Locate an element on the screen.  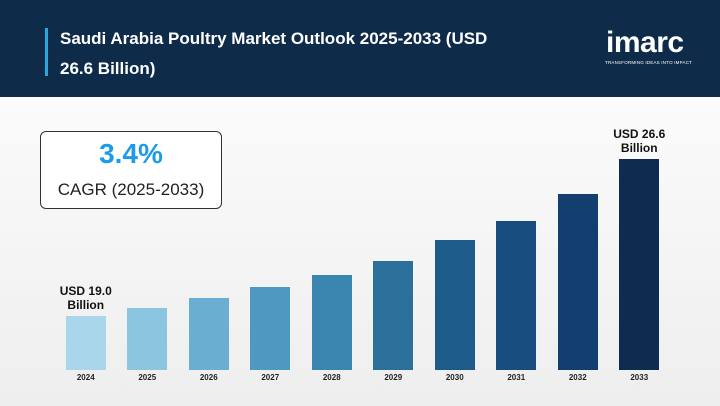
accent-line is located at coordinates (46, 52).